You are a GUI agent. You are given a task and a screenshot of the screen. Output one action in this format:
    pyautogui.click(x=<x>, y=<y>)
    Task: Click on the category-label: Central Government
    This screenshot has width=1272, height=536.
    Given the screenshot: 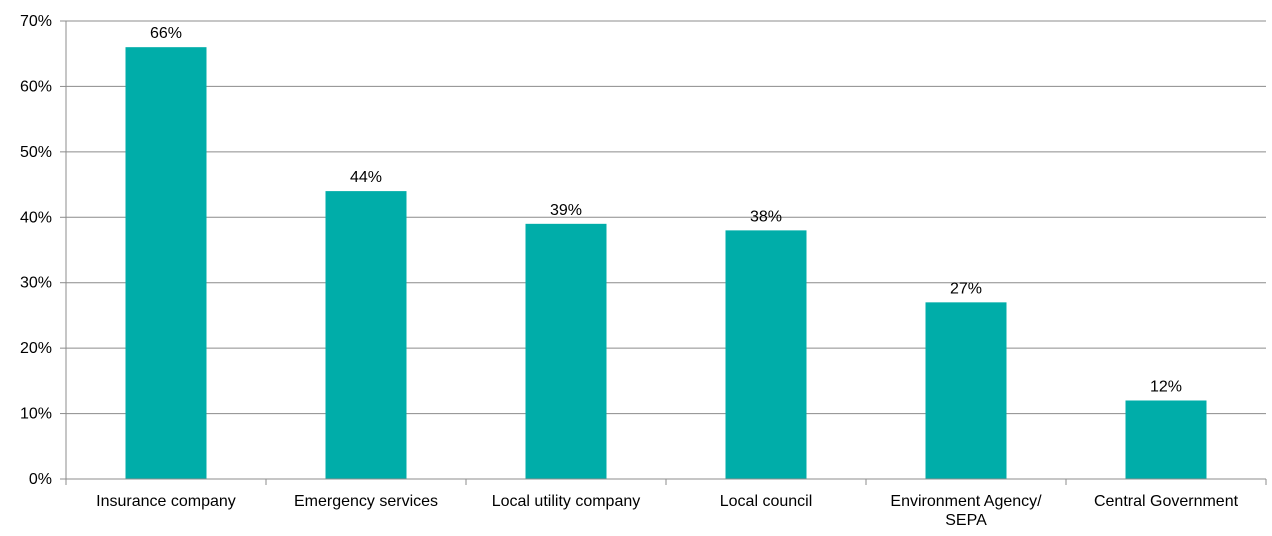 What is the action you would take?
    pyautogui.click(x=1166, y=501)
    